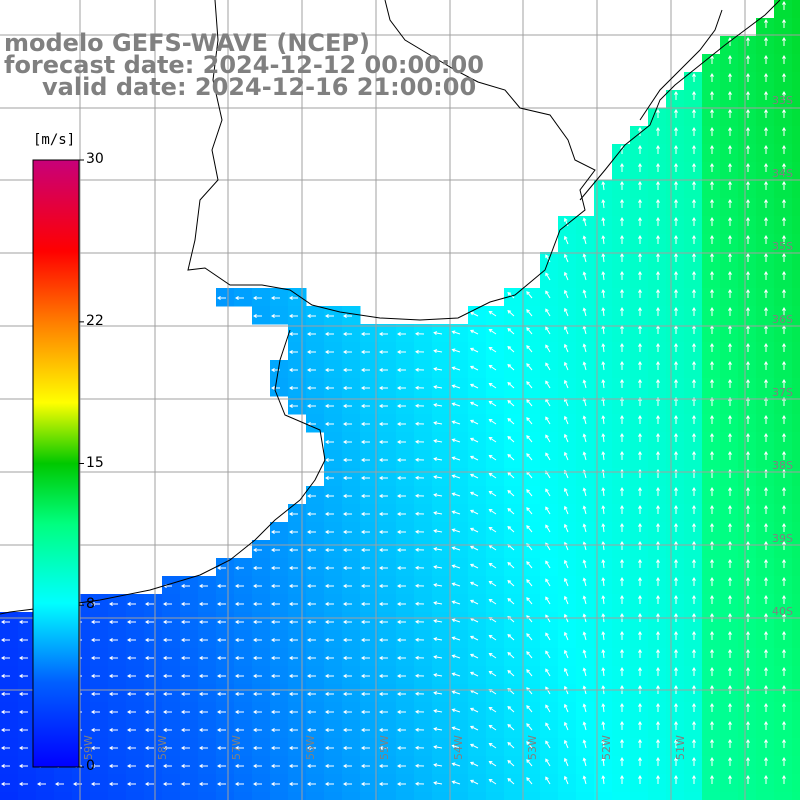  I want to click on longitude-label: 58W, so click(162, 747).